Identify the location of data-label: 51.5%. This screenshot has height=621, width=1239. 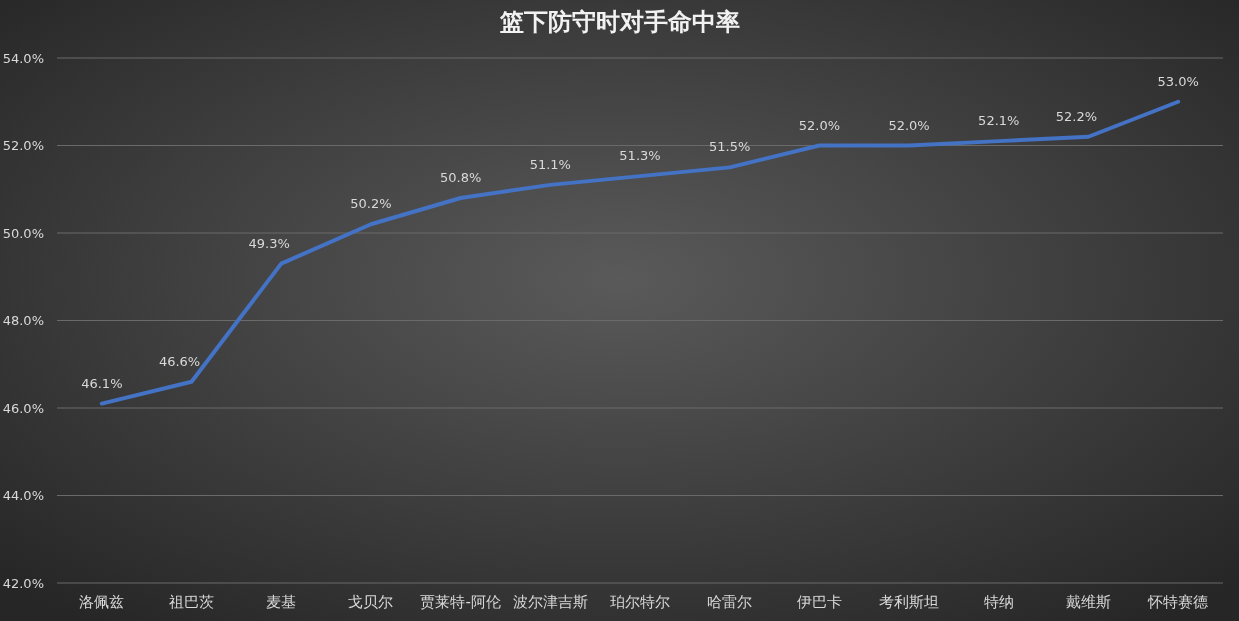
(730, 147).